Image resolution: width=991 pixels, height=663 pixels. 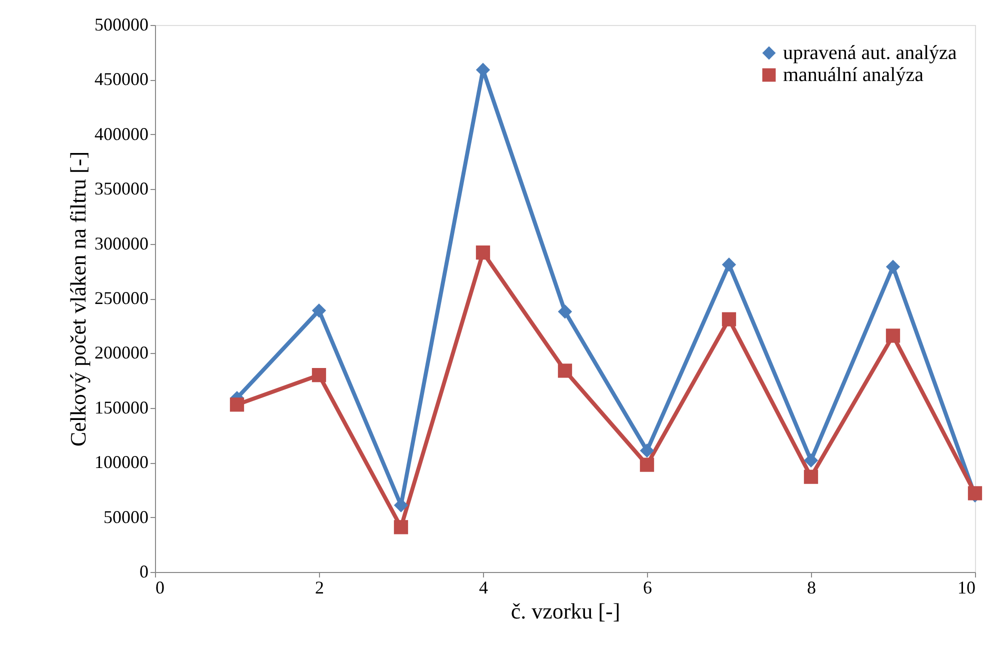 What do you see at coordinates (121, 243) in the screenshot?
I see `y-tick-label: 300000` at bounding box center [121, 243].